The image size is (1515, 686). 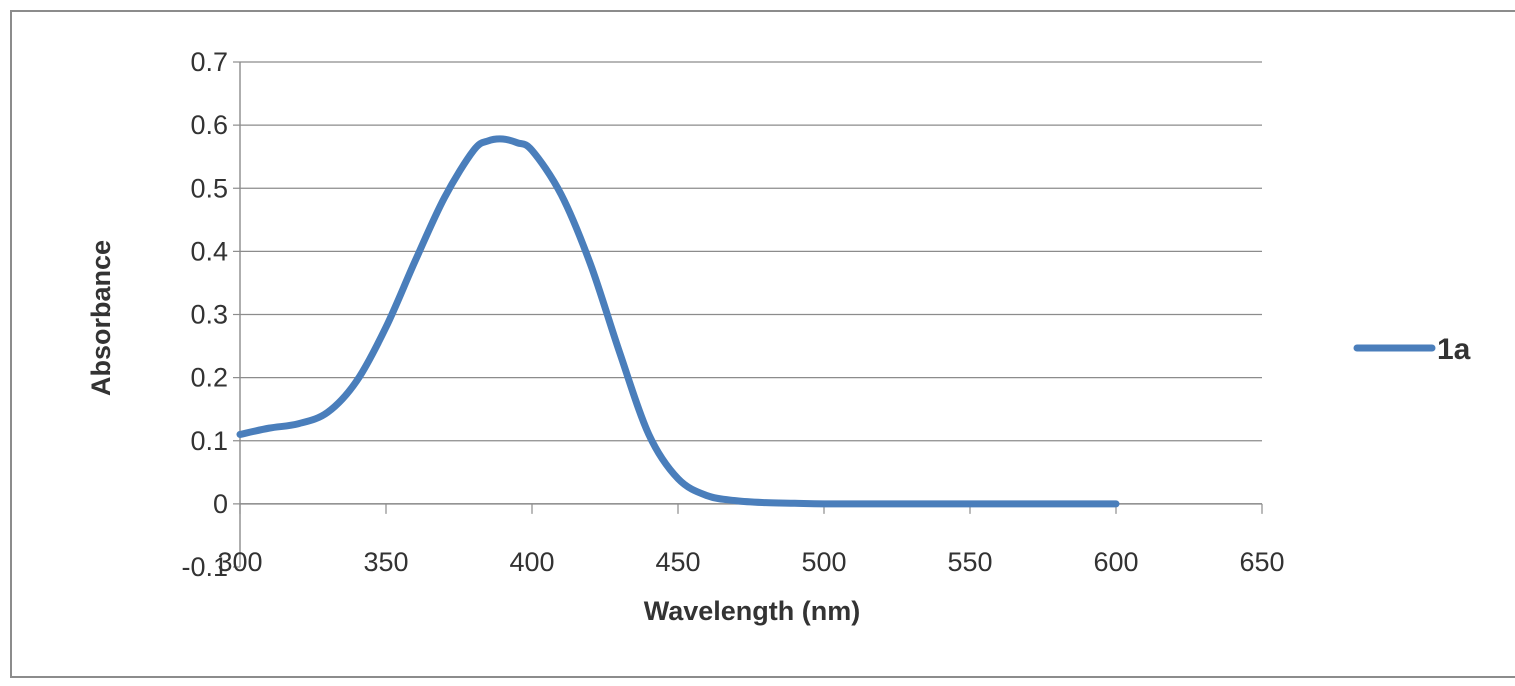 What do you see at coordinates (823, 562) in the screenshot?
I see `x-tick-label-4: 500` at bounding box center [823, 562].